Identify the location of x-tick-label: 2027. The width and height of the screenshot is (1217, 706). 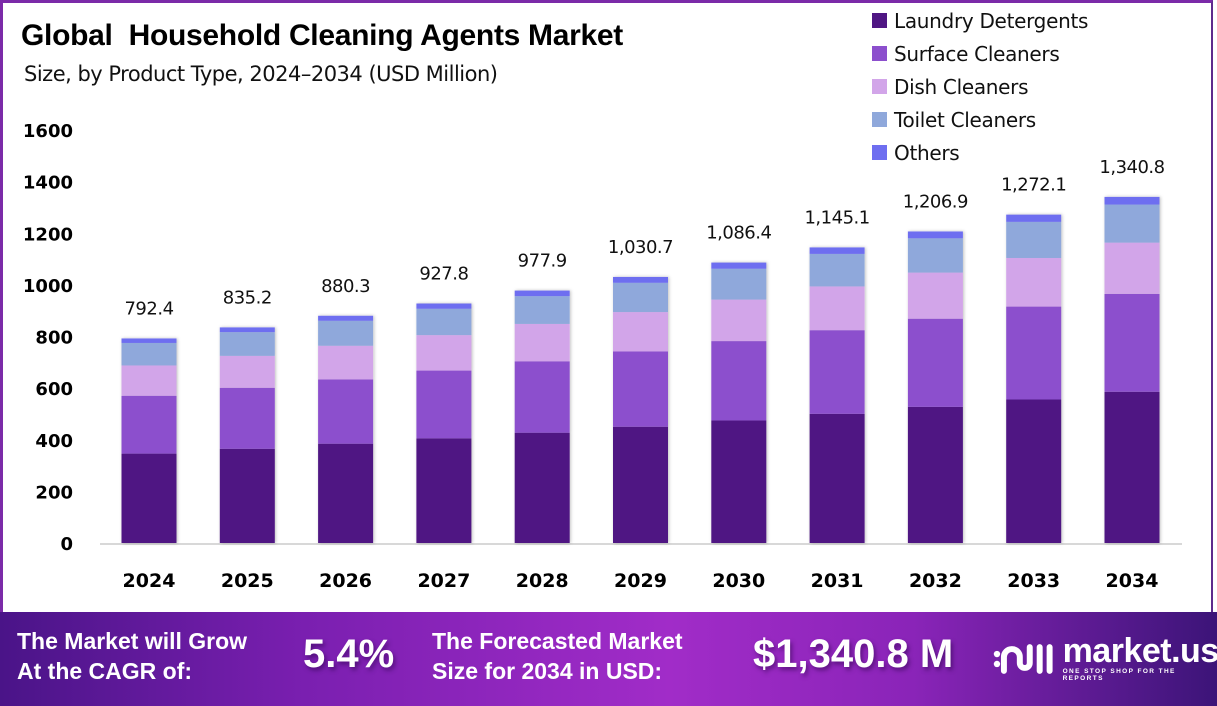
(443, 581).